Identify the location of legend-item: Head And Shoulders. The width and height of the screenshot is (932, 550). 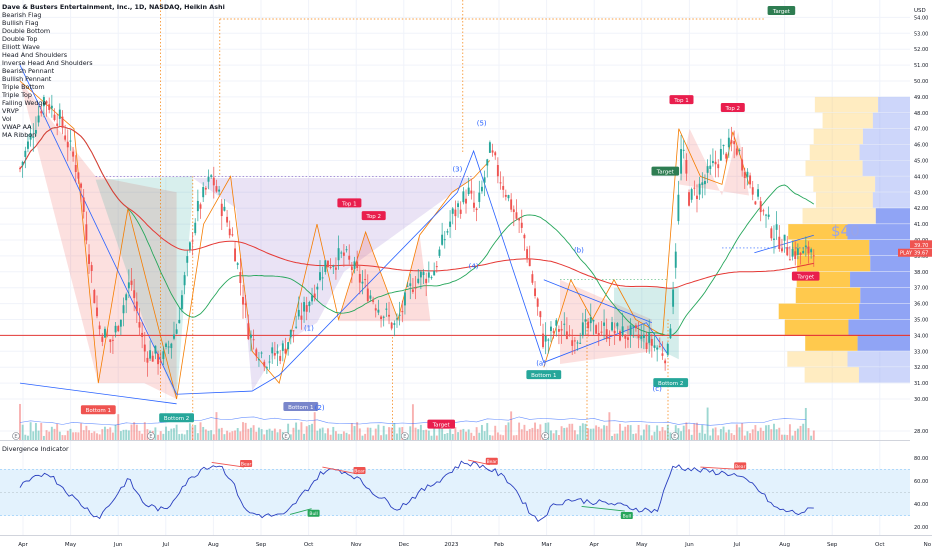
(35, 55).